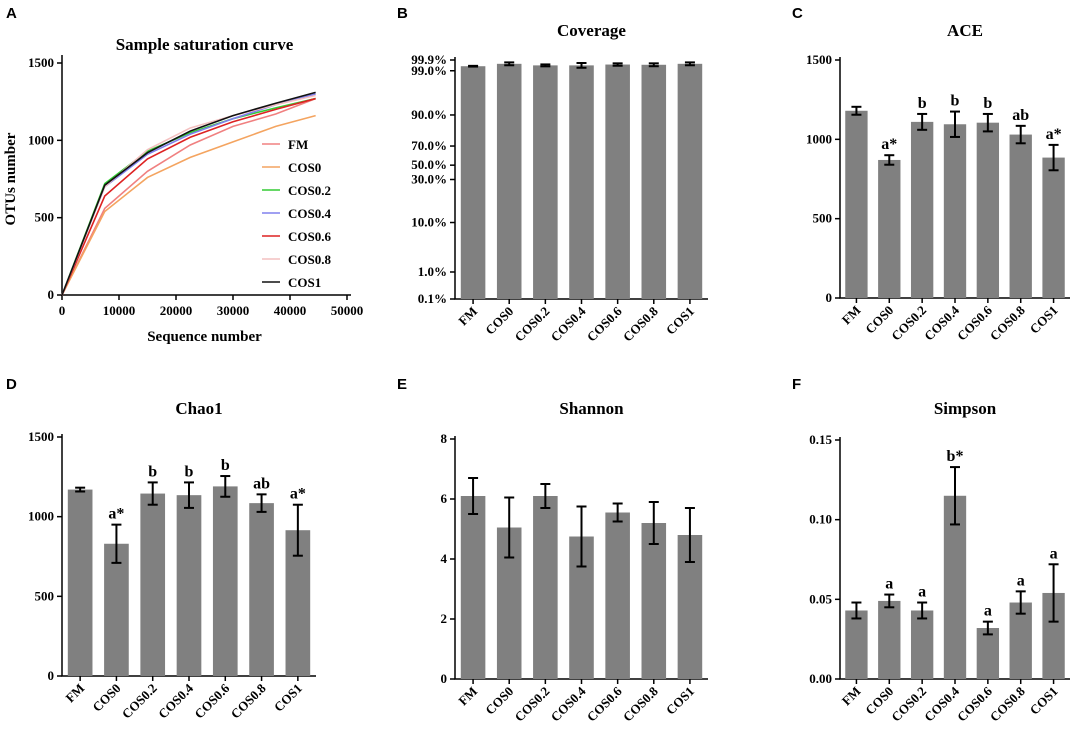  I want to click on panel-letter-f: F, so click(796, 384).